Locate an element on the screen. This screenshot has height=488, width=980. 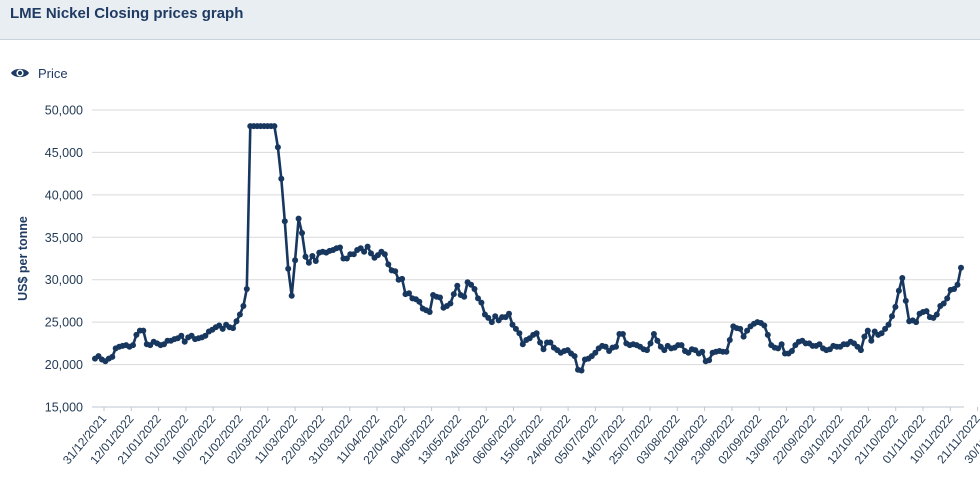
y-tick-label: 40,000 is located at coordinates (64, 195).